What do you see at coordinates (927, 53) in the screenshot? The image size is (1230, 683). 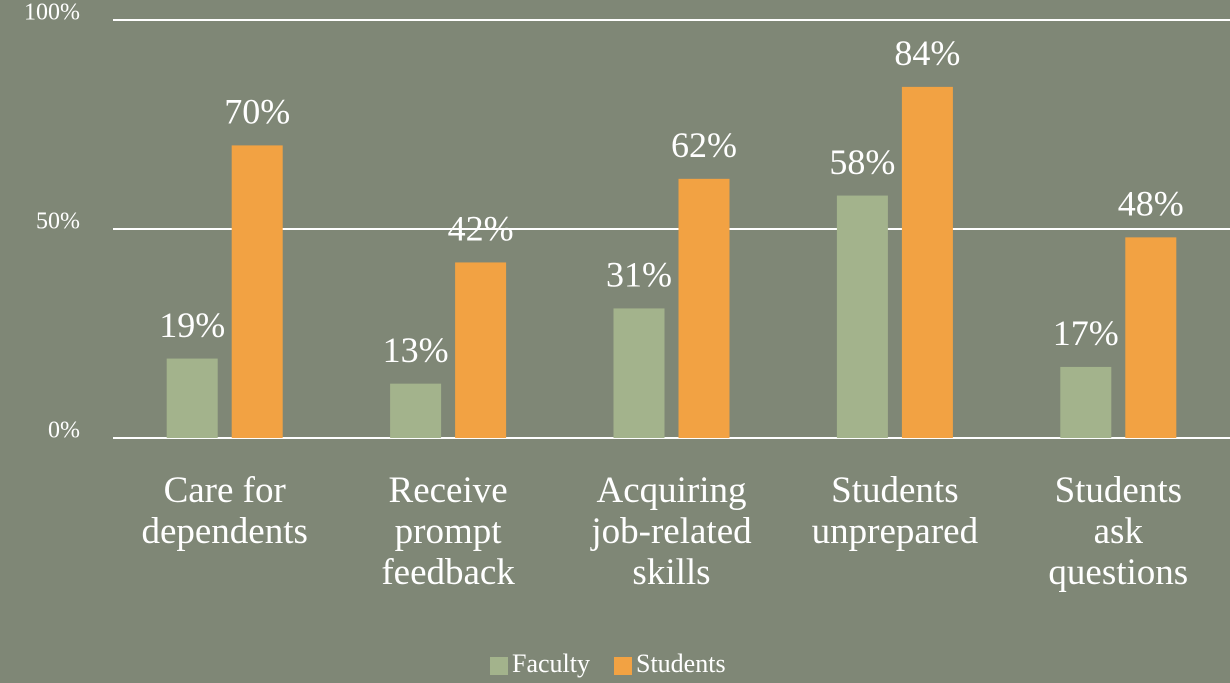 I see `data-label: 84%` at bounding box center [927, 53].